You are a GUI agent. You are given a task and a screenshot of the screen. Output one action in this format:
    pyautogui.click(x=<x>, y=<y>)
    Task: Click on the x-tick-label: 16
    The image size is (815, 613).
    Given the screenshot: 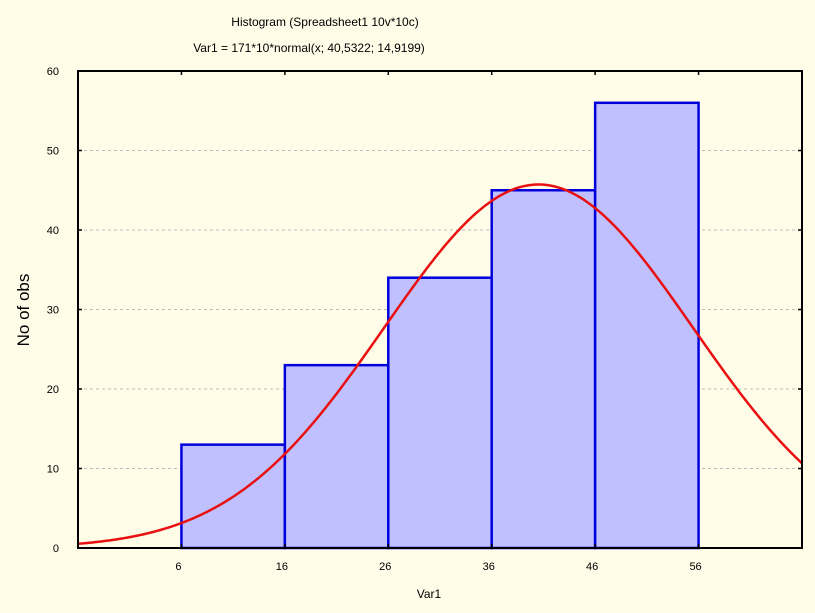 What is the action you would take?
    pyautogui.click(x=282, y=567)
    